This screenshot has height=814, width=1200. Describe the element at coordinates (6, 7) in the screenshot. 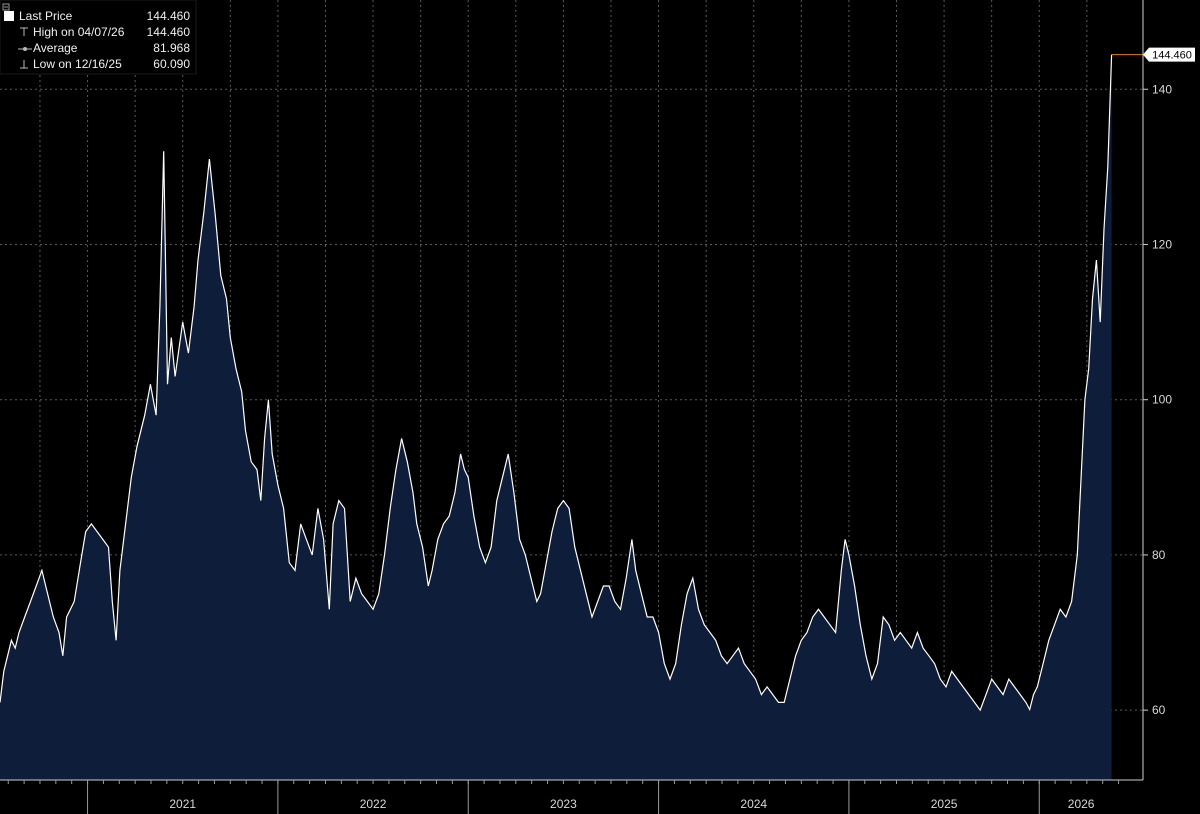

I see `legend-collapse-icon` at that location.